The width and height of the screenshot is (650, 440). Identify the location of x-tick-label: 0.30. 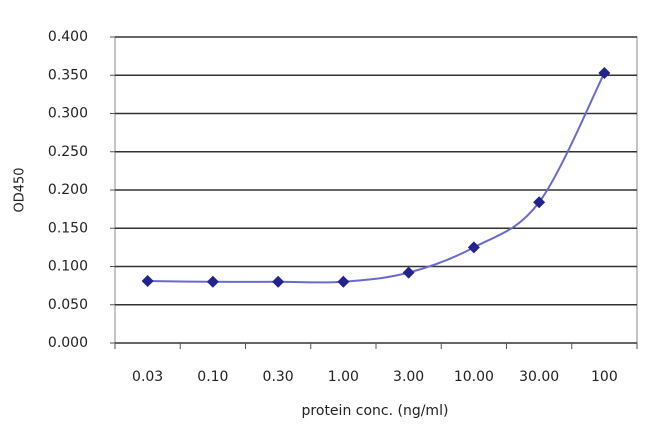
(278, 377).